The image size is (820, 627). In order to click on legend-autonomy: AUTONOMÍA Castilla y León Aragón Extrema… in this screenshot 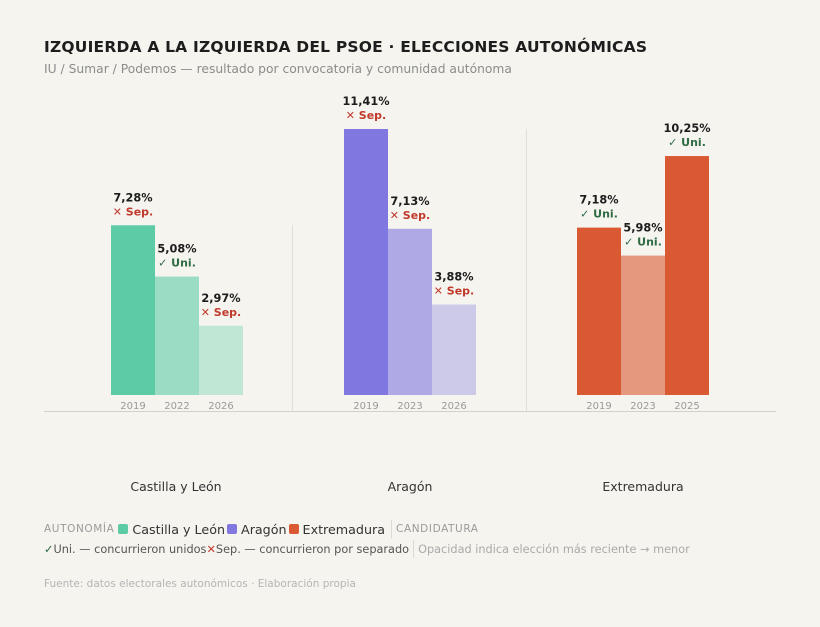, I will do `click(261, 529)`.